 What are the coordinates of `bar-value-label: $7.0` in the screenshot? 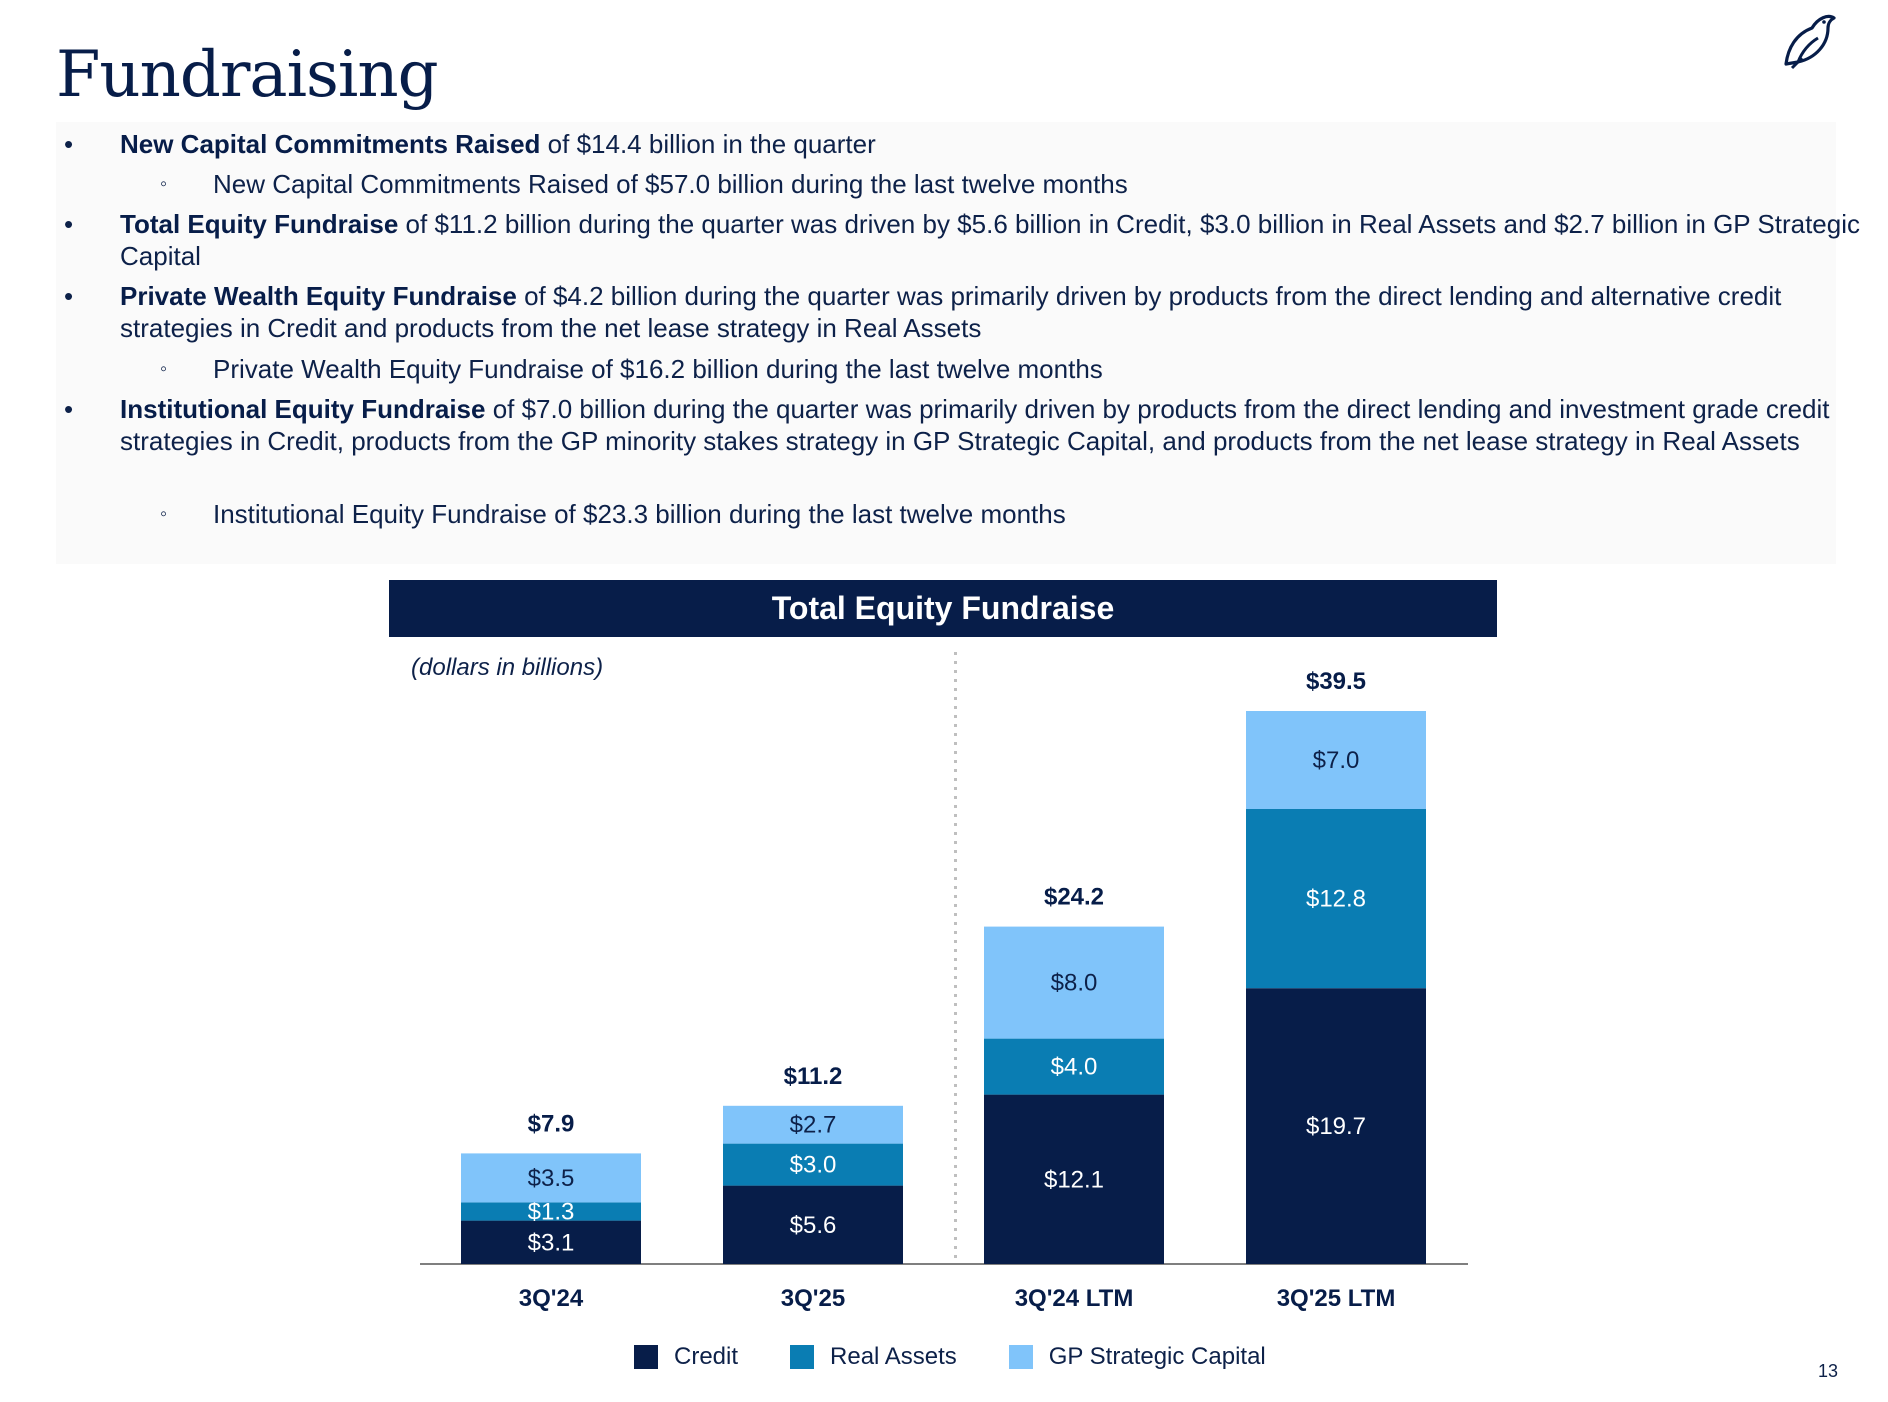 It's located at (1336, 760).